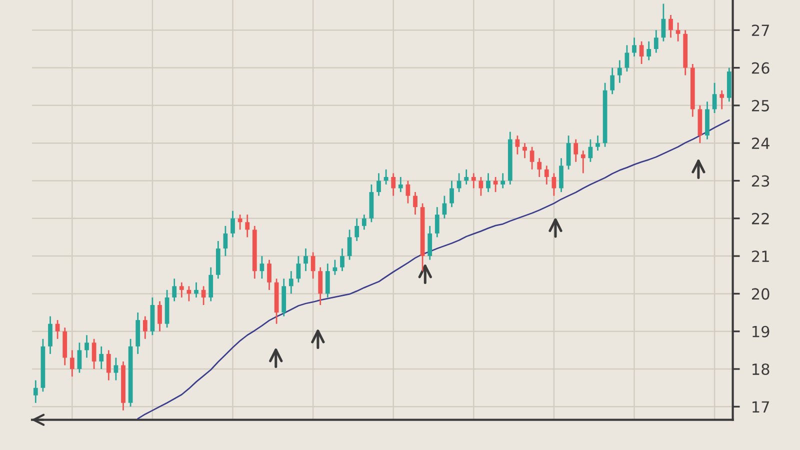 This screenshot has width=800, height=450. What do you see at coordinates (761, 332) in the screenshot?
I see `y-tick-label: 19` at bounding box center [761, 332].